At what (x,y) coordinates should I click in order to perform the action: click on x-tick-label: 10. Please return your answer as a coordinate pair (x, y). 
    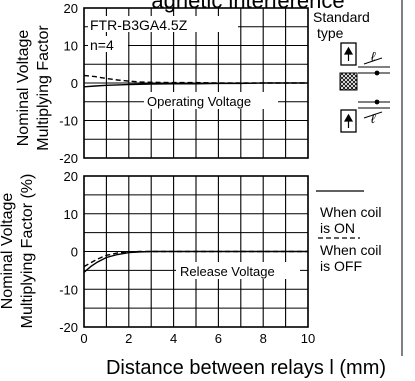
    Looking at the image, I should click on (308, 338).